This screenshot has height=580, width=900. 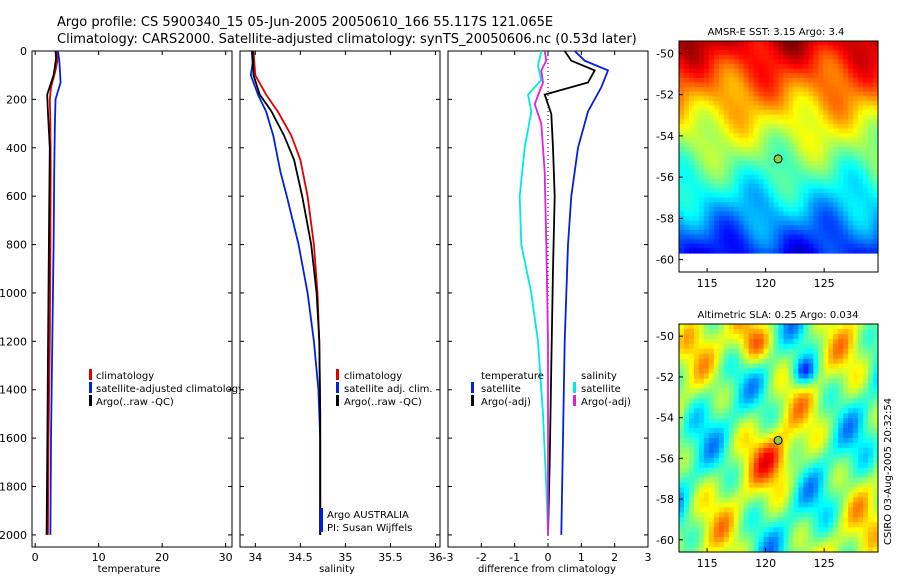 I want to click on x-tick-label: 3, so click(x=648, y=557).